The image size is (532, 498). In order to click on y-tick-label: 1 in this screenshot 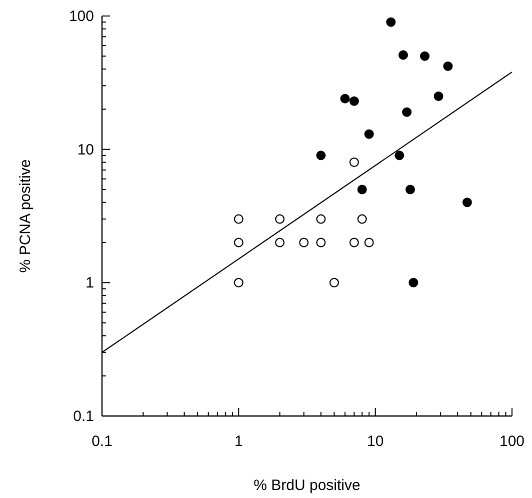, I will do `click(90, 283)`.